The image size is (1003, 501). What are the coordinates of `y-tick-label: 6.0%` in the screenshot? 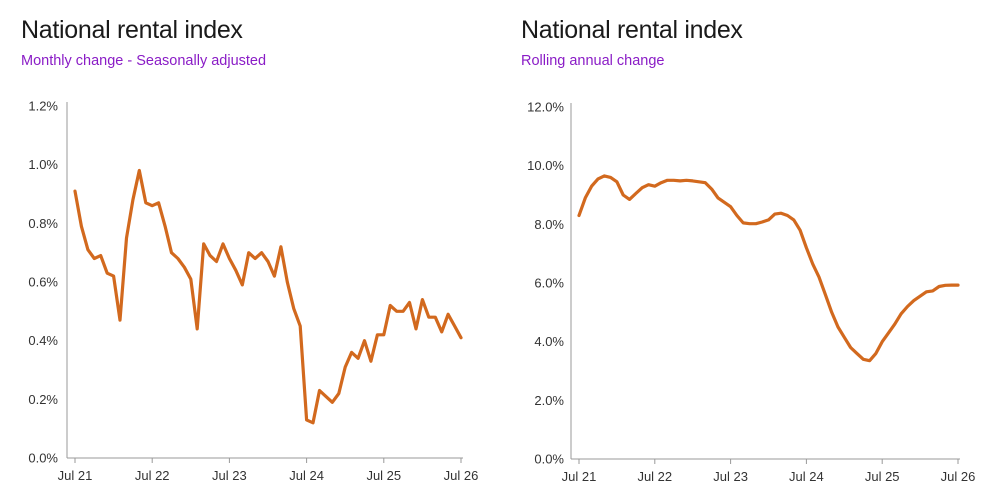 It's located at (549, 283).